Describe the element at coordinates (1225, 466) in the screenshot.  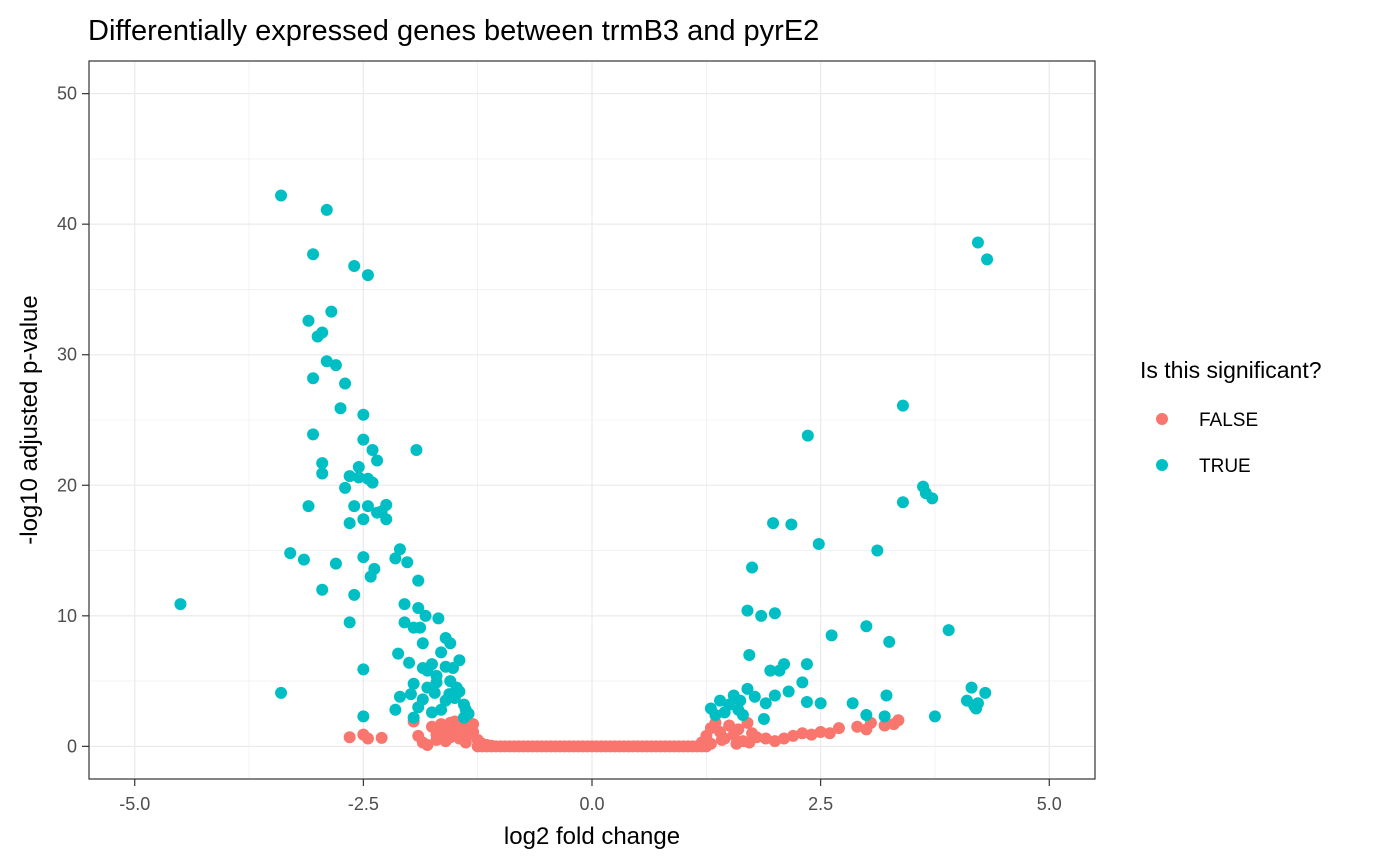
I see `legend-label-true: TRUE` at that location.